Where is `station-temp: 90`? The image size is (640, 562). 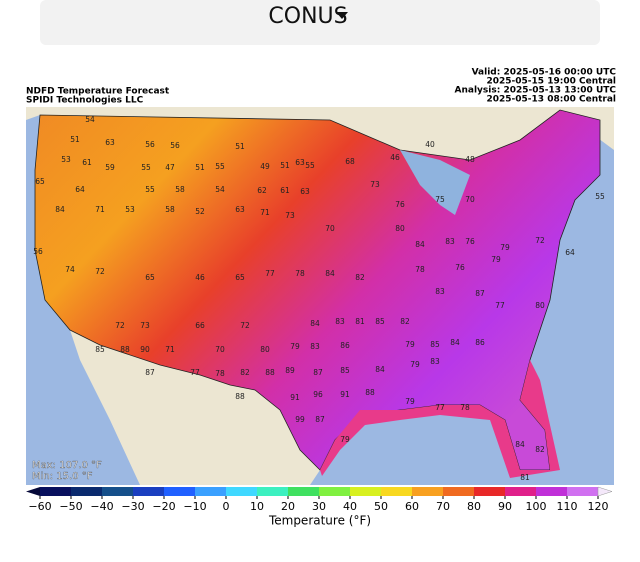 station-temp: 90 is located at coordinates (145, 349).